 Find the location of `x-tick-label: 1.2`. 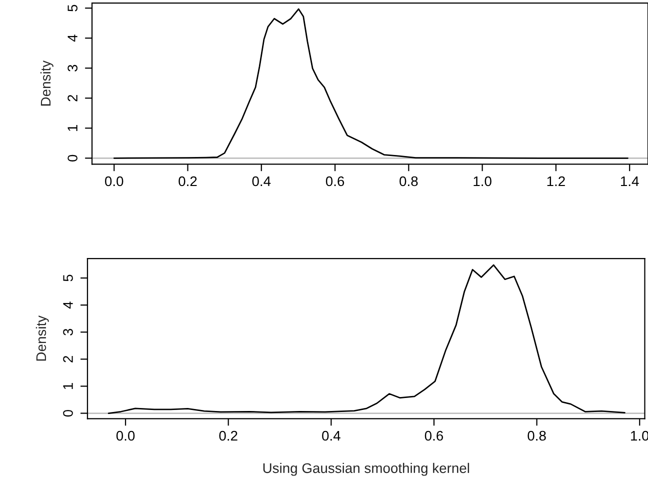

x-tick-label: 1.2 is located at coordinates (556, 181).